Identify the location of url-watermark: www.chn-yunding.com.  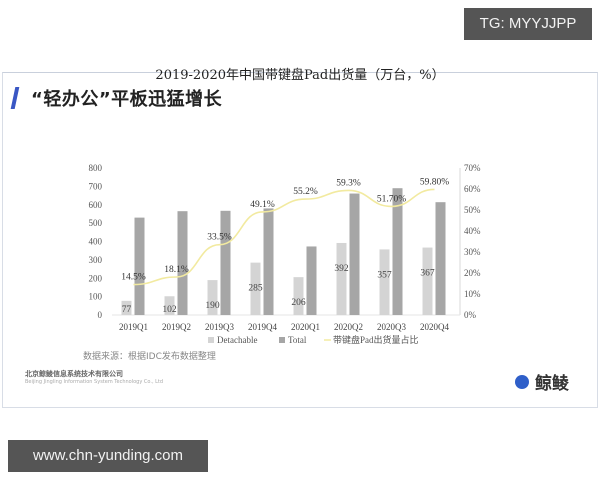
(108, 456).